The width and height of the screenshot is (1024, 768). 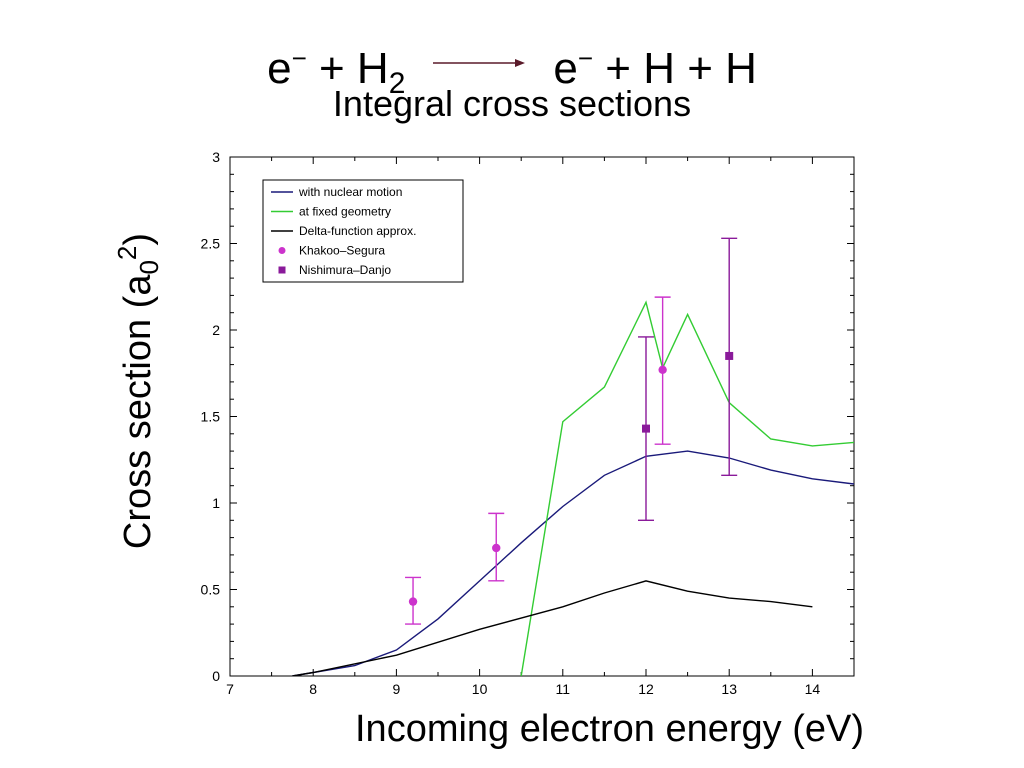 I want to click on chart-subtitle: Integral cross sections, so click(x=512, y=103).